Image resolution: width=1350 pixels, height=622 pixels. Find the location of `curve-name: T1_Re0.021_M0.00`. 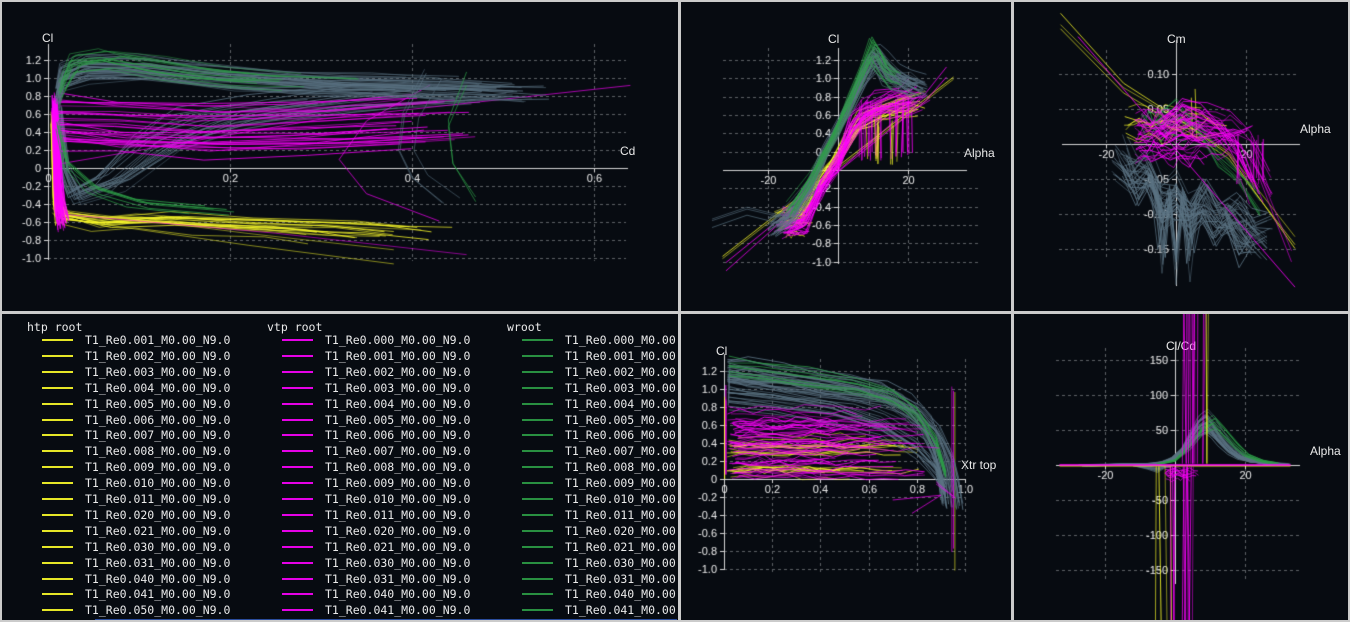

curve-name: T1_Re0.021_M0.00 is located at coordinates (620, 546).